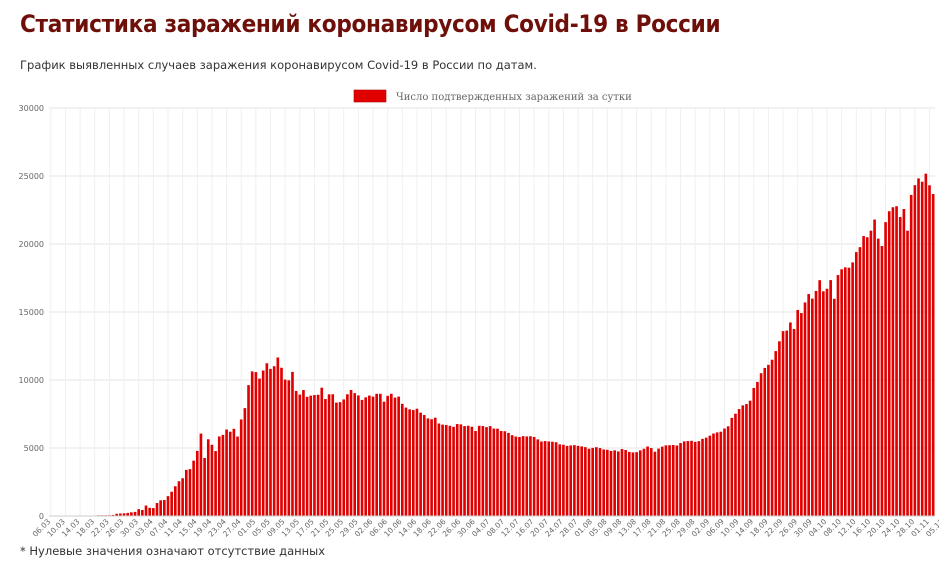 The image size is (939, 572). I want to click on y-tick-label: 15000, so click(31, 312).